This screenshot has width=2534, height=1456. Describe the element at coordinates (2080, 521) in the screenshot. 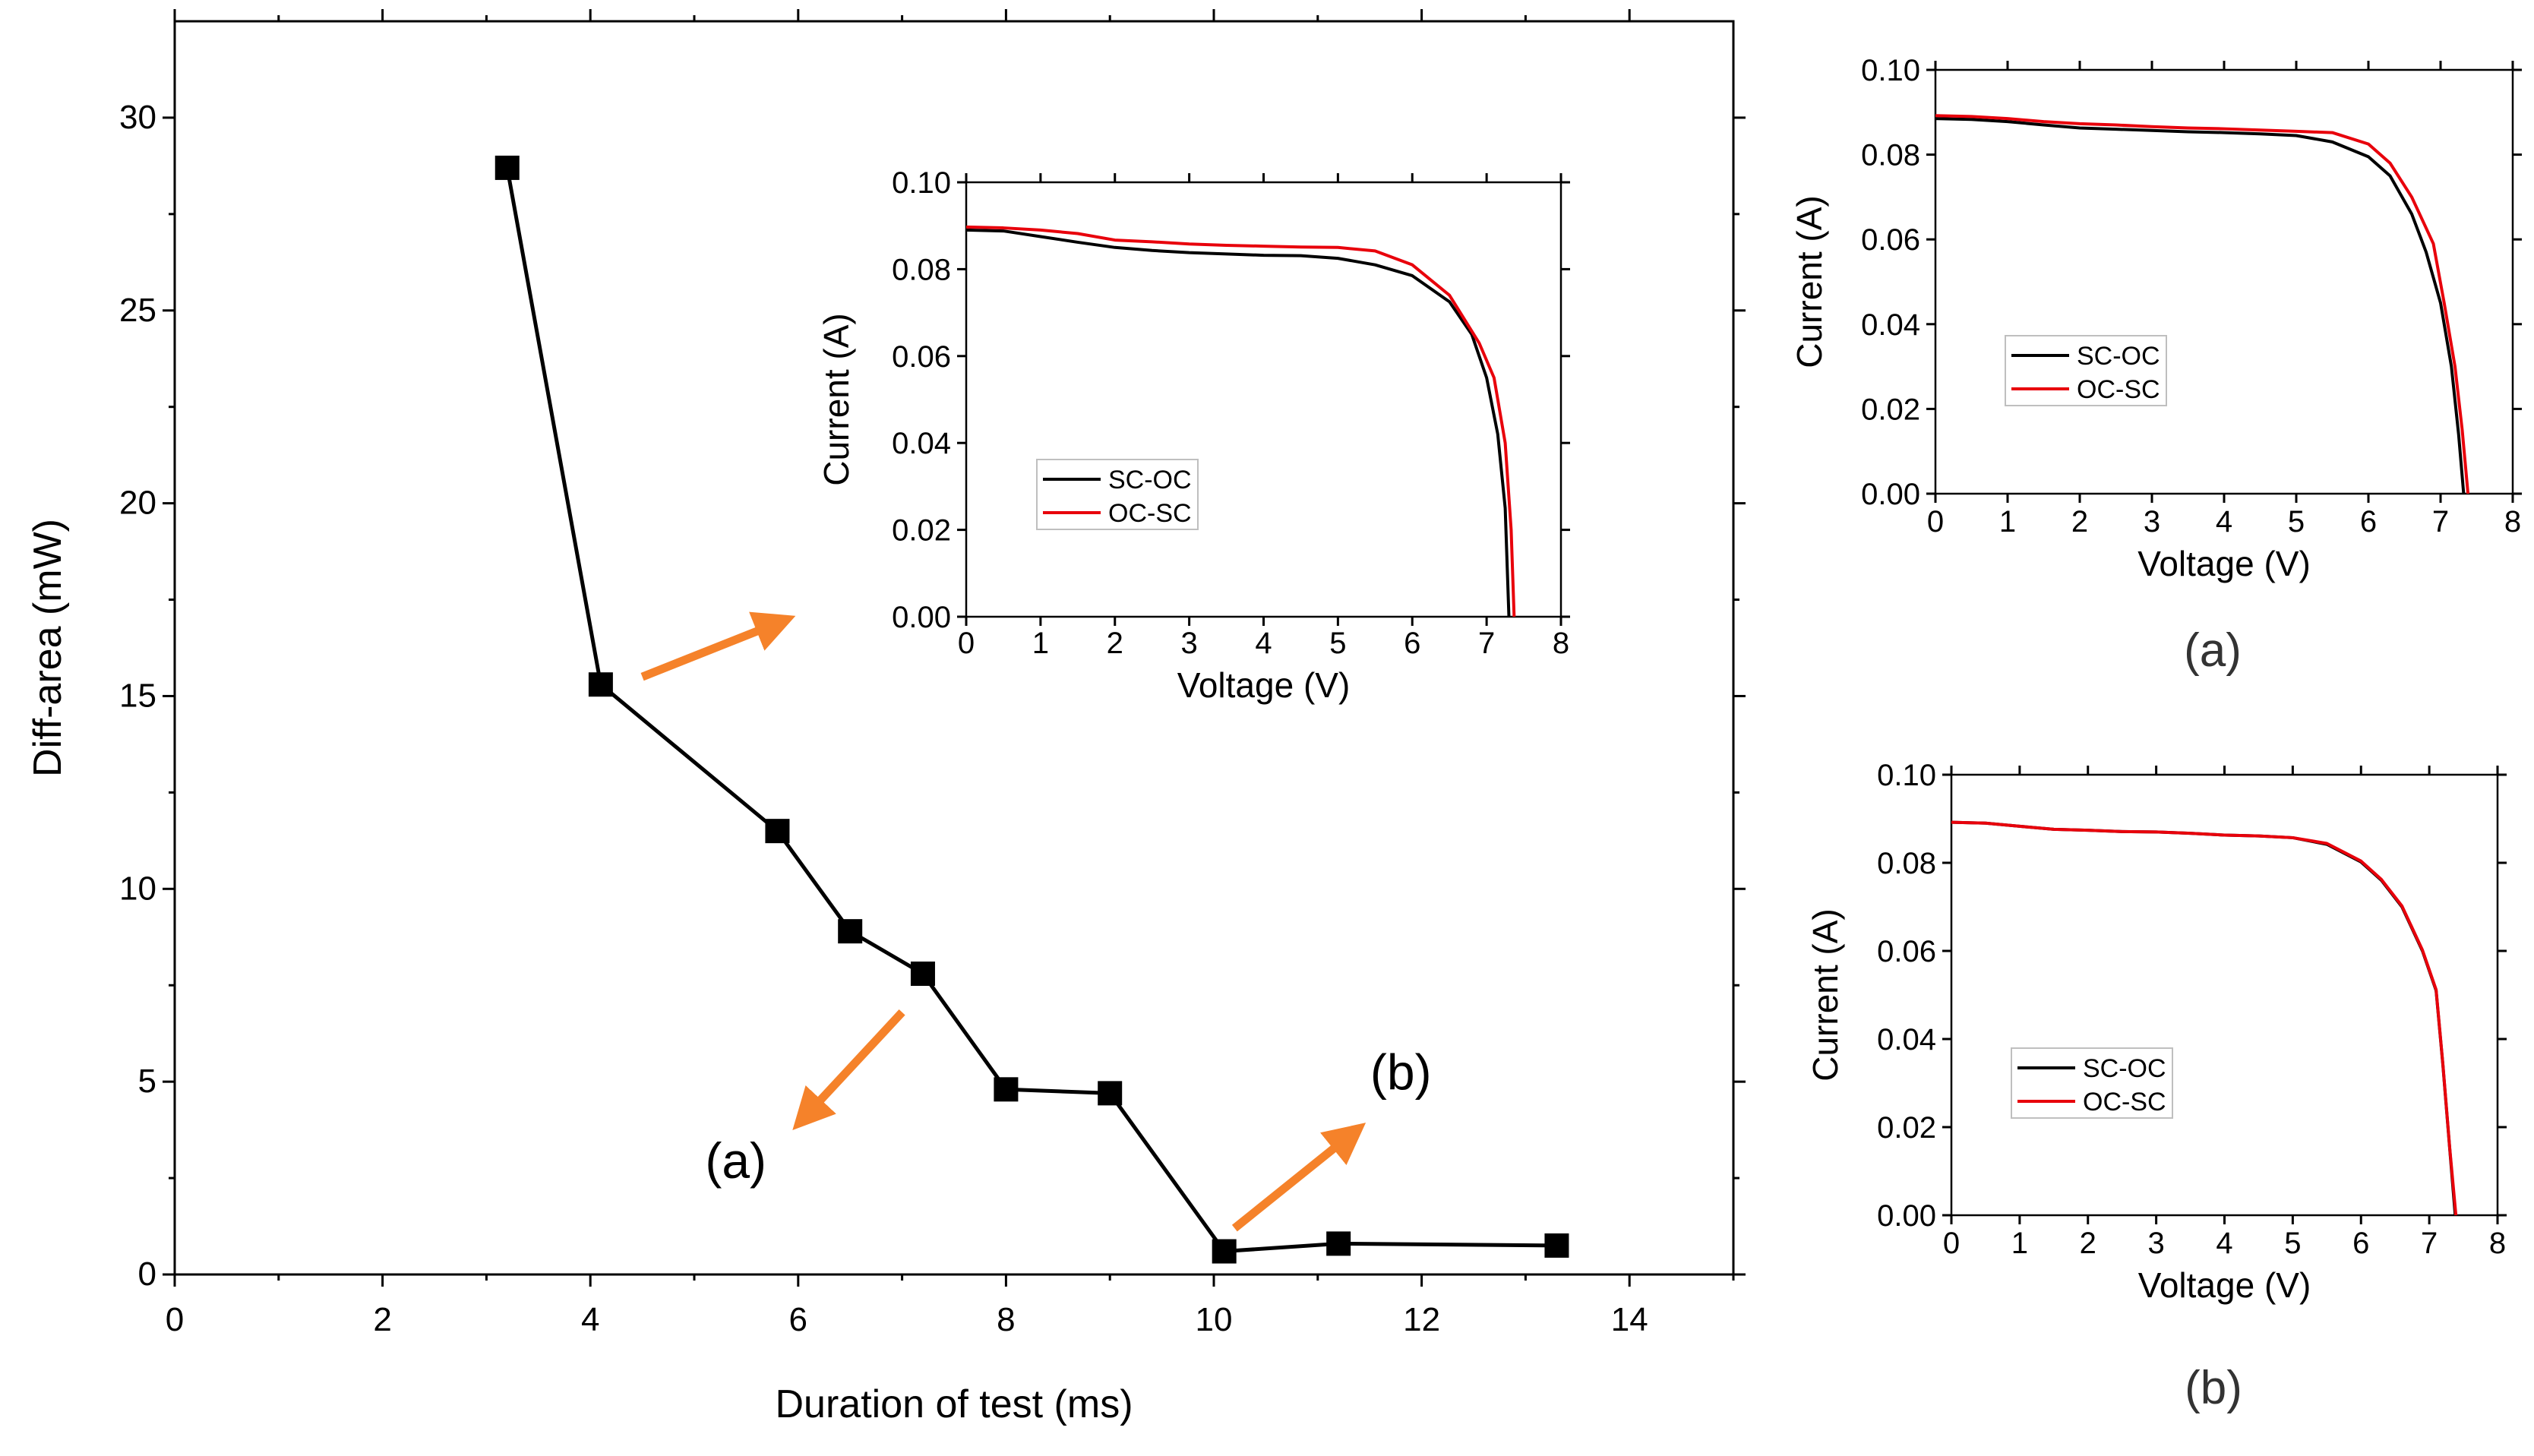

I see `panel-a-xtick-label: 2` at that location.